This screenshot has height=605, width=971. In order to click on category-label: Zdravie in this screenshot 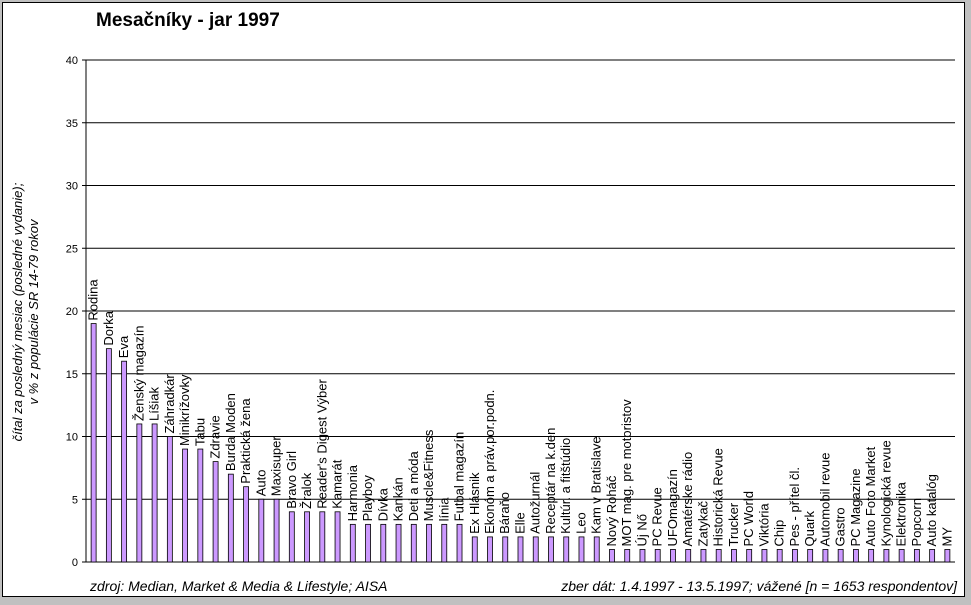, I will do `click(215, 436)`.